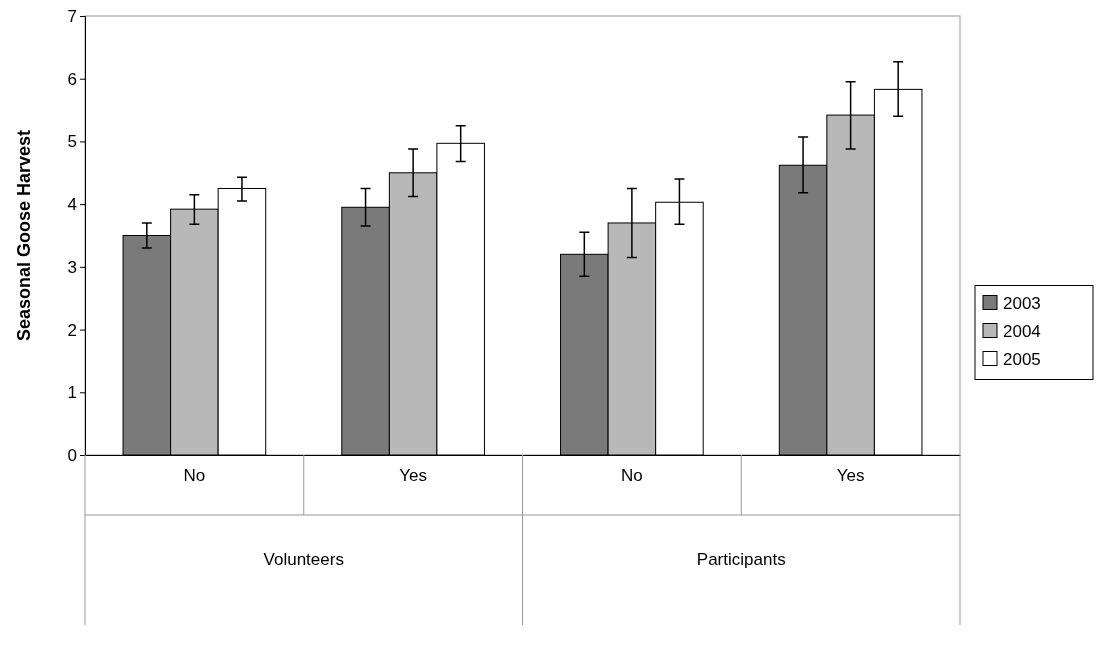 The image size is (1099, 645). What do you see at coordinates (72, 267) in the screenshot?
I see `y-tick-label: 3` at bounding box center [72, 267].